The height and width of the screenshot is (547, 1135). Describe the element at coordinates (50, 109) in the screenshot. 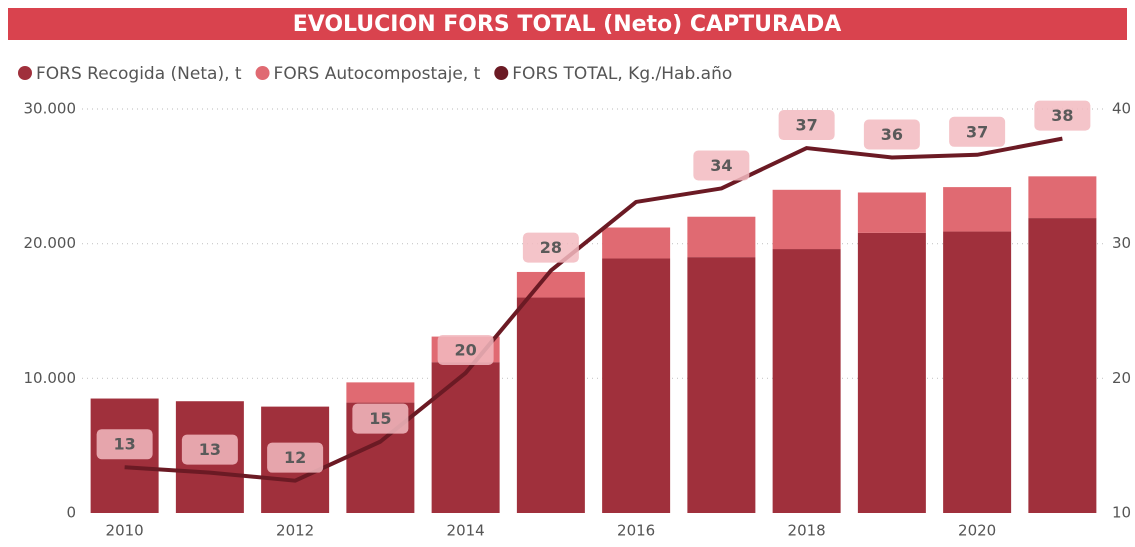

I see `y-tick-label: 30.000` at that location.